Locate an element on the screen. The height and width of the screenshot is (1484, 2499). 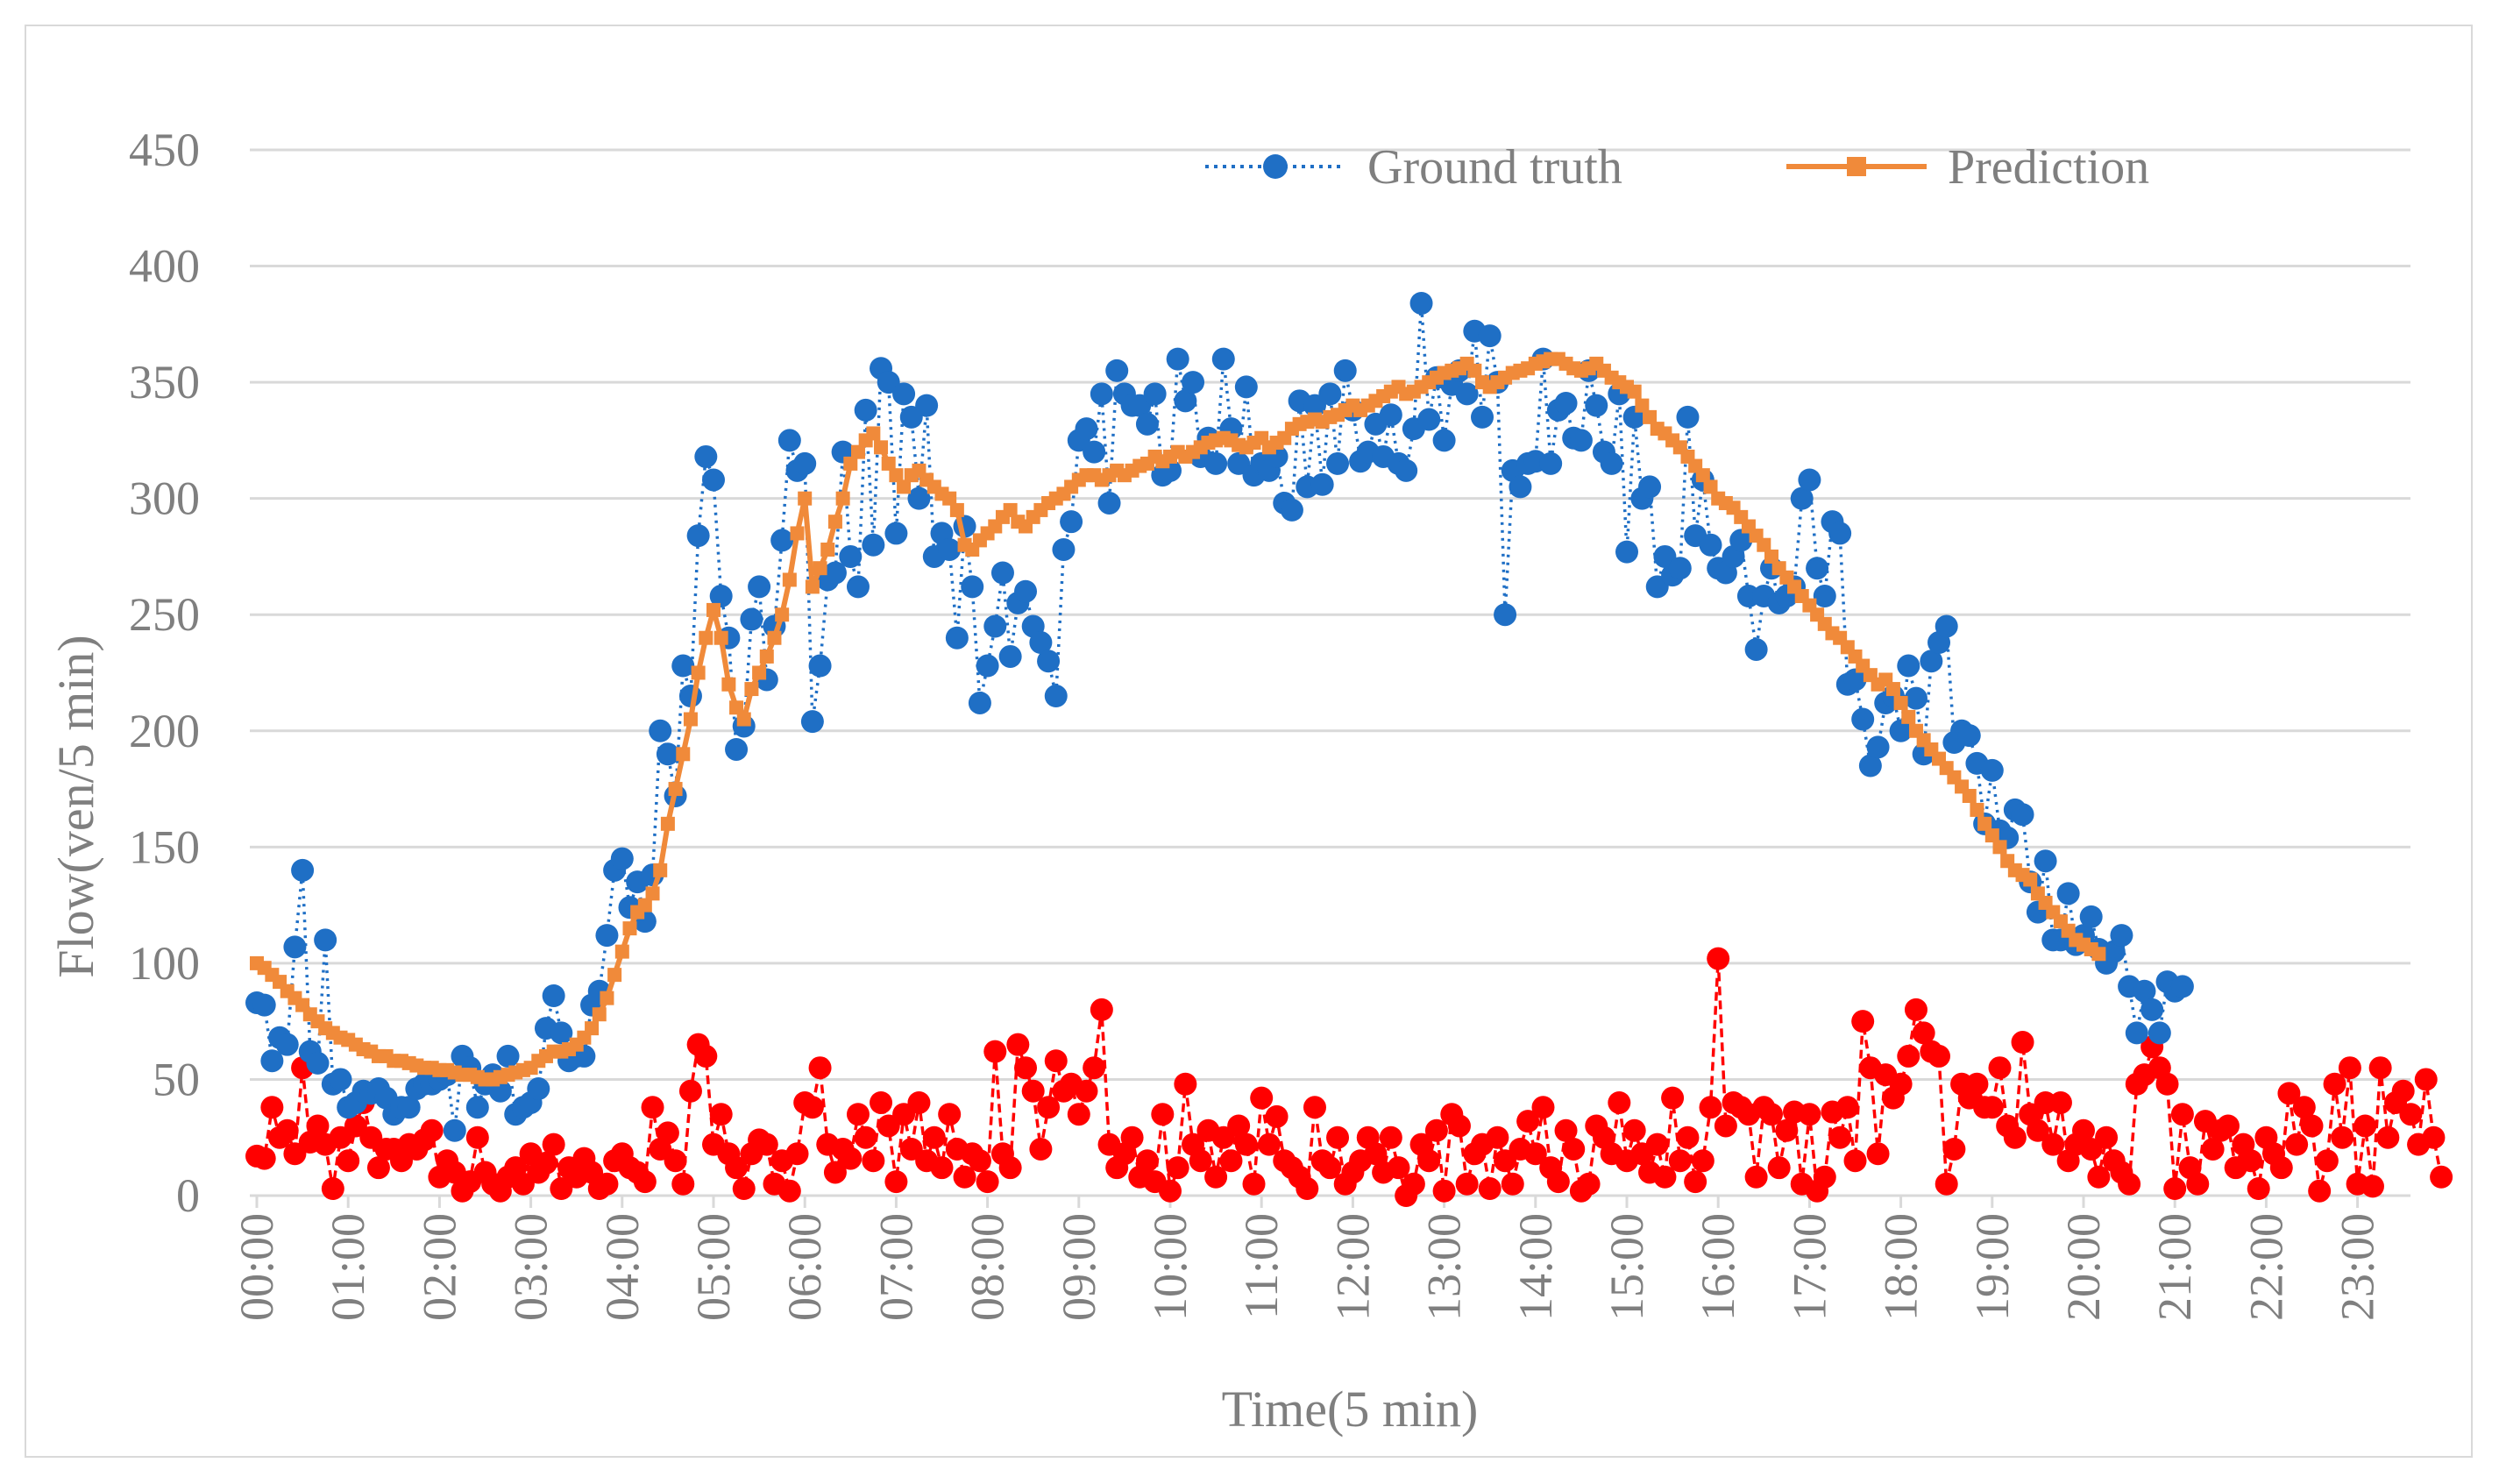
x-tick-label: 17:00 is located at coordinates (1809, 1267).